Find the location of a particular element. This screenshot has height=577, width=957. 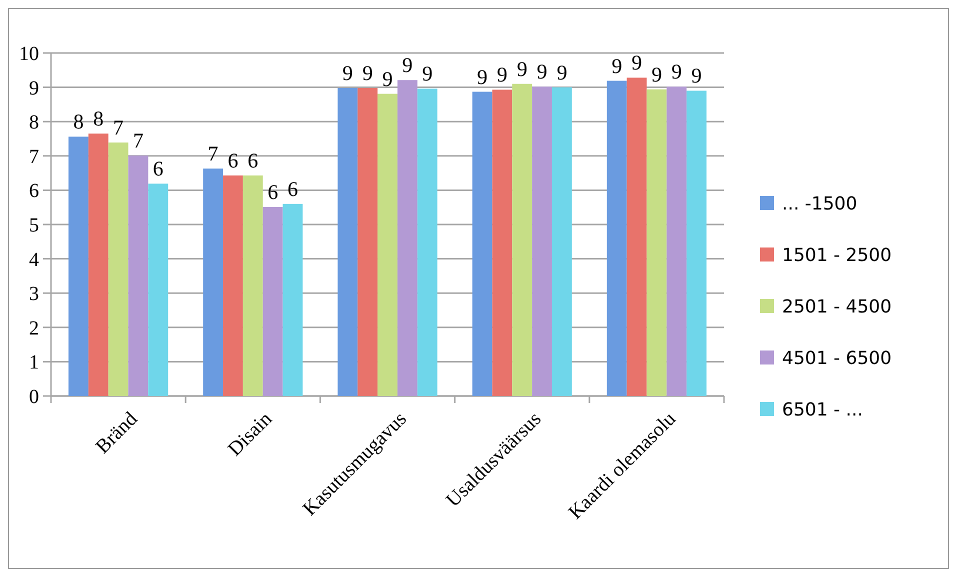

y-tick-label: 5 is located at coordinates (34, 225).